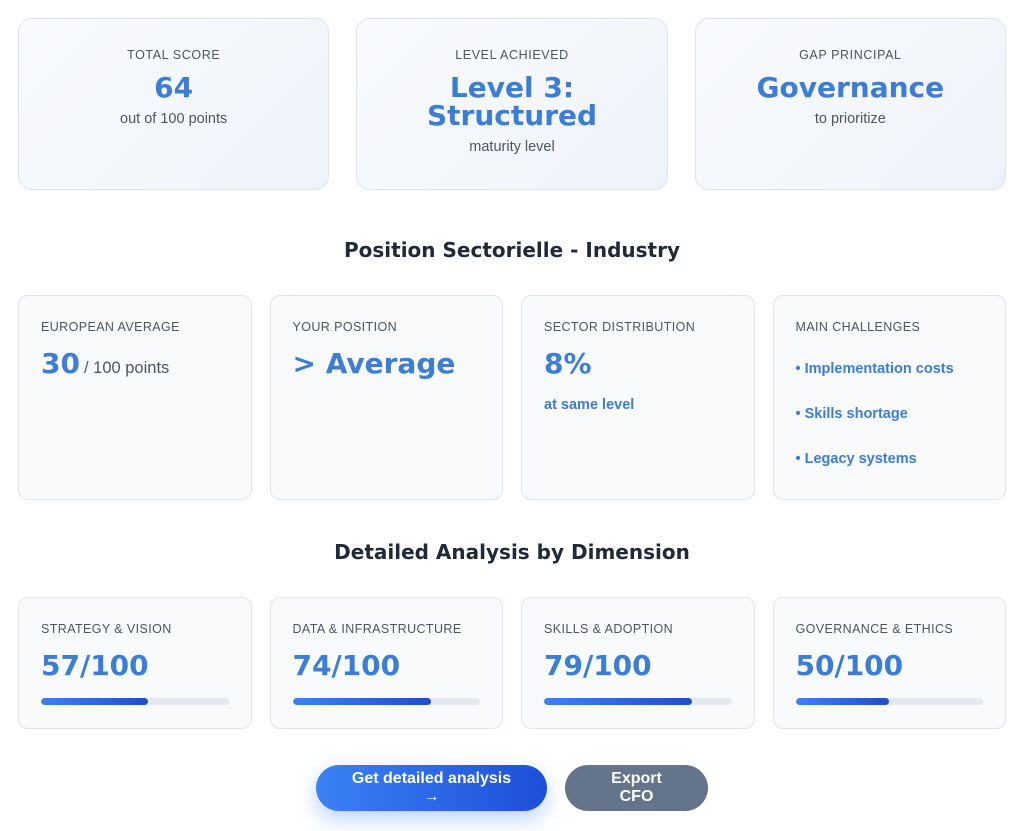 The image size is (1024, 831). Describe the element at coordinates (135, 397) in the screenshot. I see `european-average-card: EUROPEAN AVERAGE 30/ 100 points` at that location.